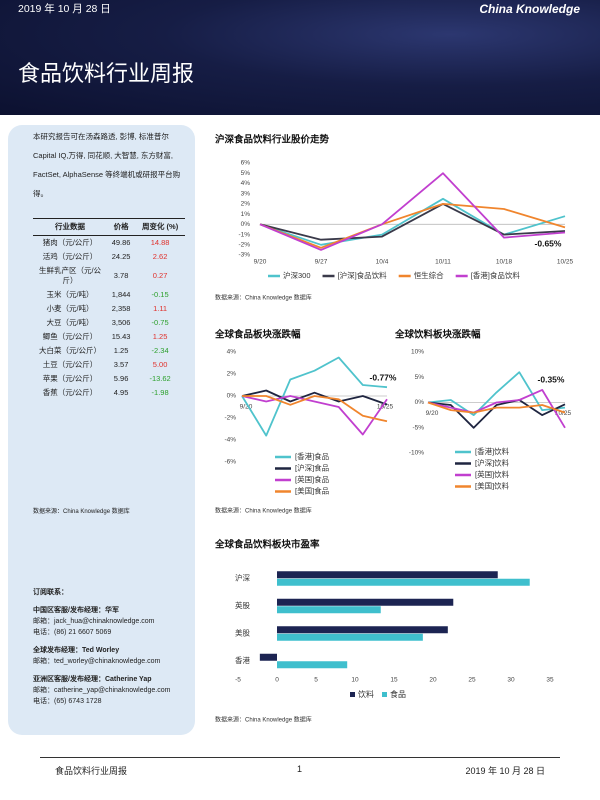 The height and width of the screenshot is (800, 600). Describe the element at coordinates (109, 323) in the screenshot. I see `table-row: 大豆（元/吨） 3,506 -0.75` at that location.